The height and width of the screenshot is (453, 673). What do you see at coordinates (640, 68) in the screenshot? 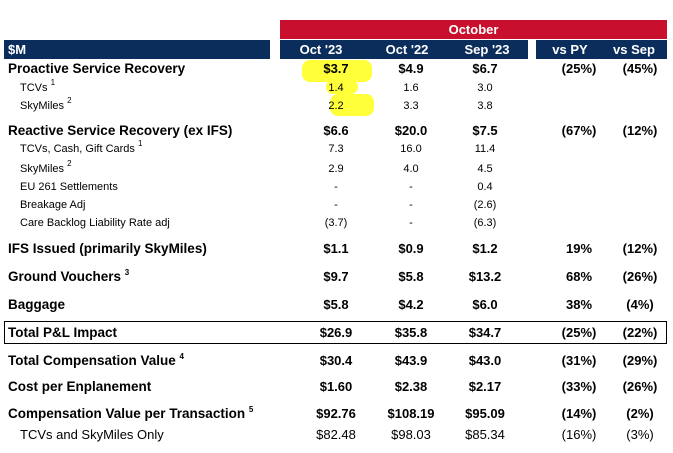
I see `cell-vs-sep: (45%)` at bounding box center [640, 68].